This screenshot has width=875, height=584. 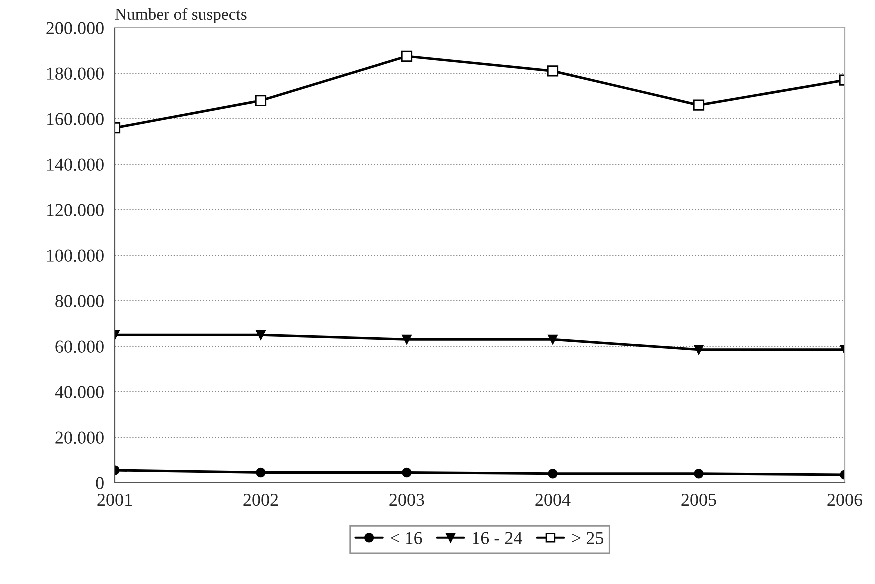 I want to click on legend-label: 16 - 24, so click(x=497, y=538).